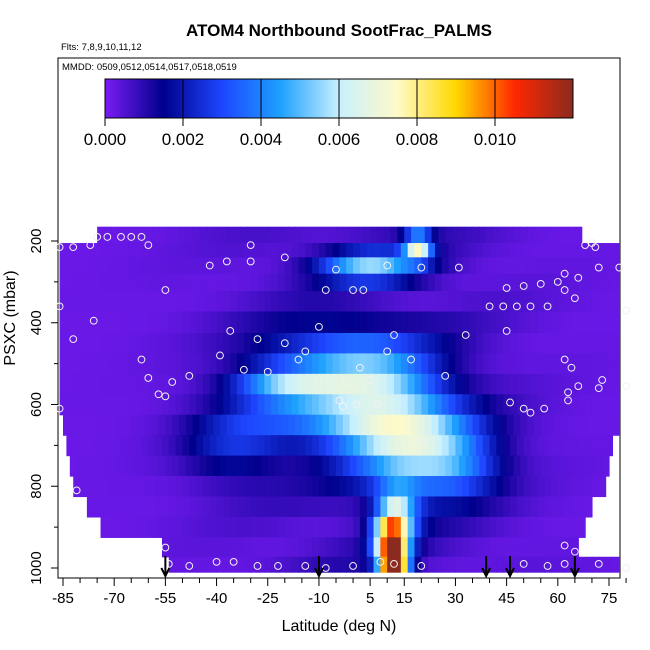 The height and width of the screenshot is (650, 650). What do you see at coordinates (149, 67) in the screenshot?
I see `dates-note: MMDD: 0509,0512,0514,0517,0518,0519` at bounding box center [149, 67].